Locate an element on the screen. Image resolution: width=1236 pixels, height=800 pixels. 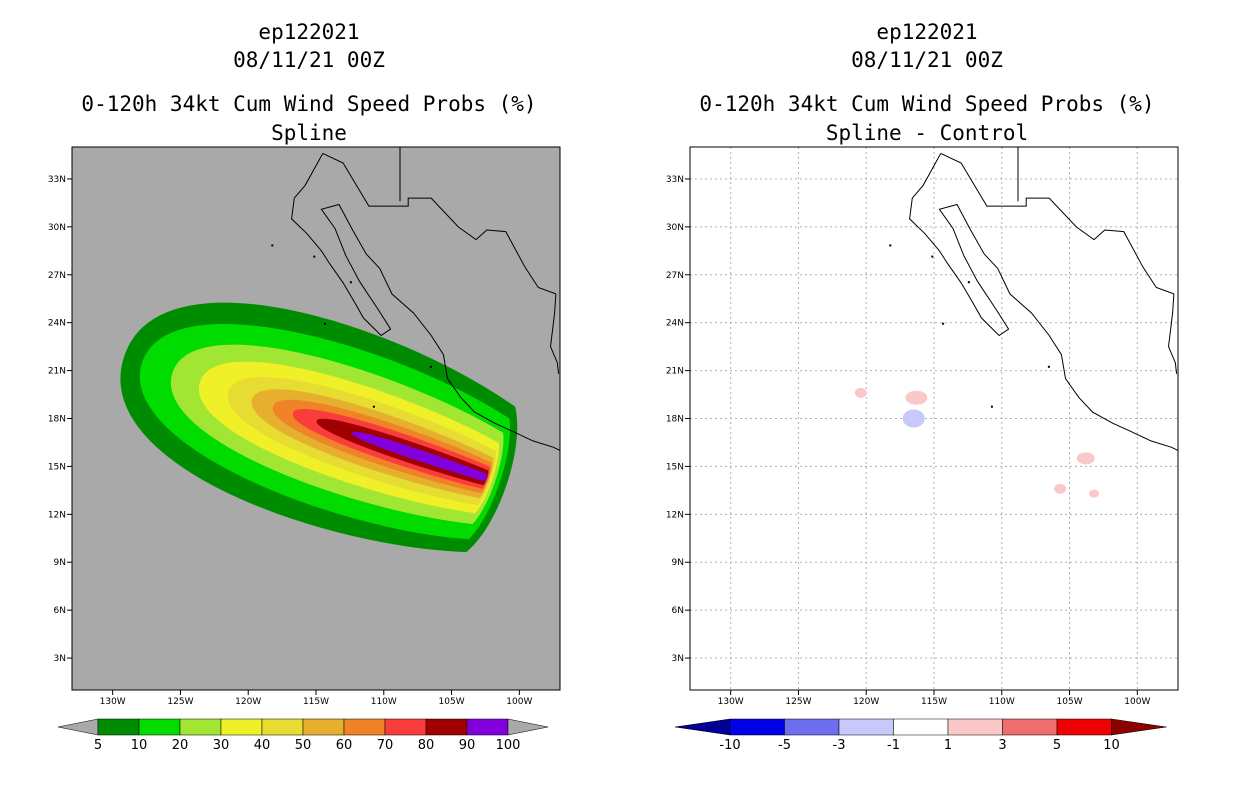
difference-patches is located at coordinates (976, 442).